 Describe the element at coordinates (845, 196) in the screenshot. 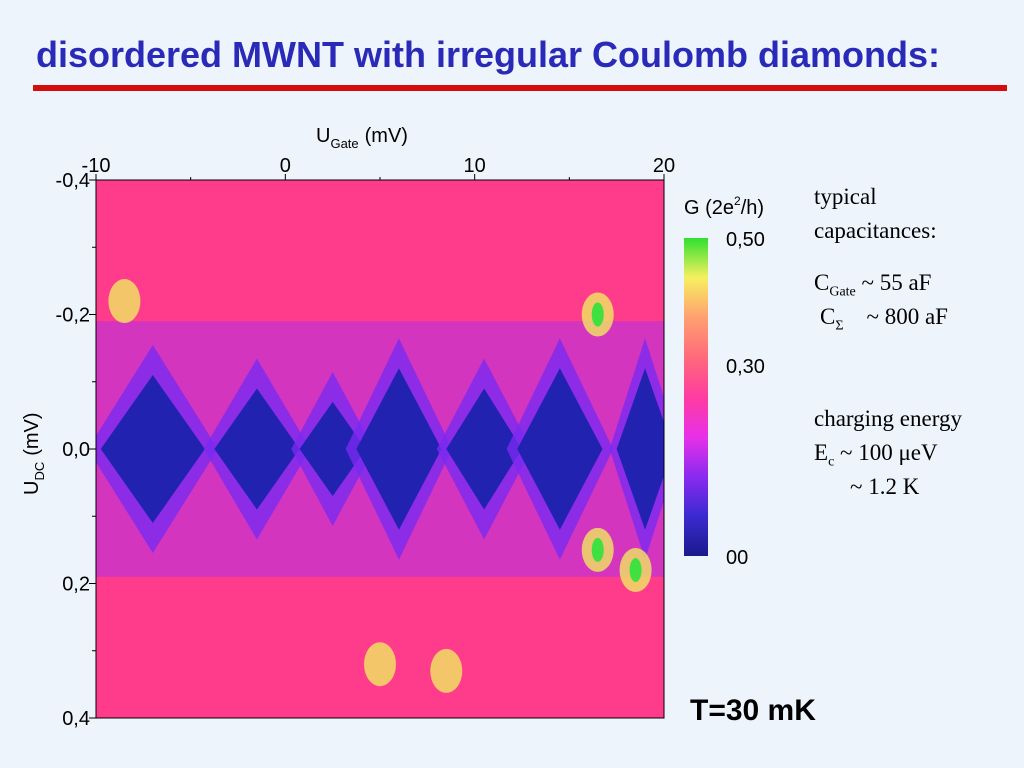

I see `note-typical: typical` at that location.